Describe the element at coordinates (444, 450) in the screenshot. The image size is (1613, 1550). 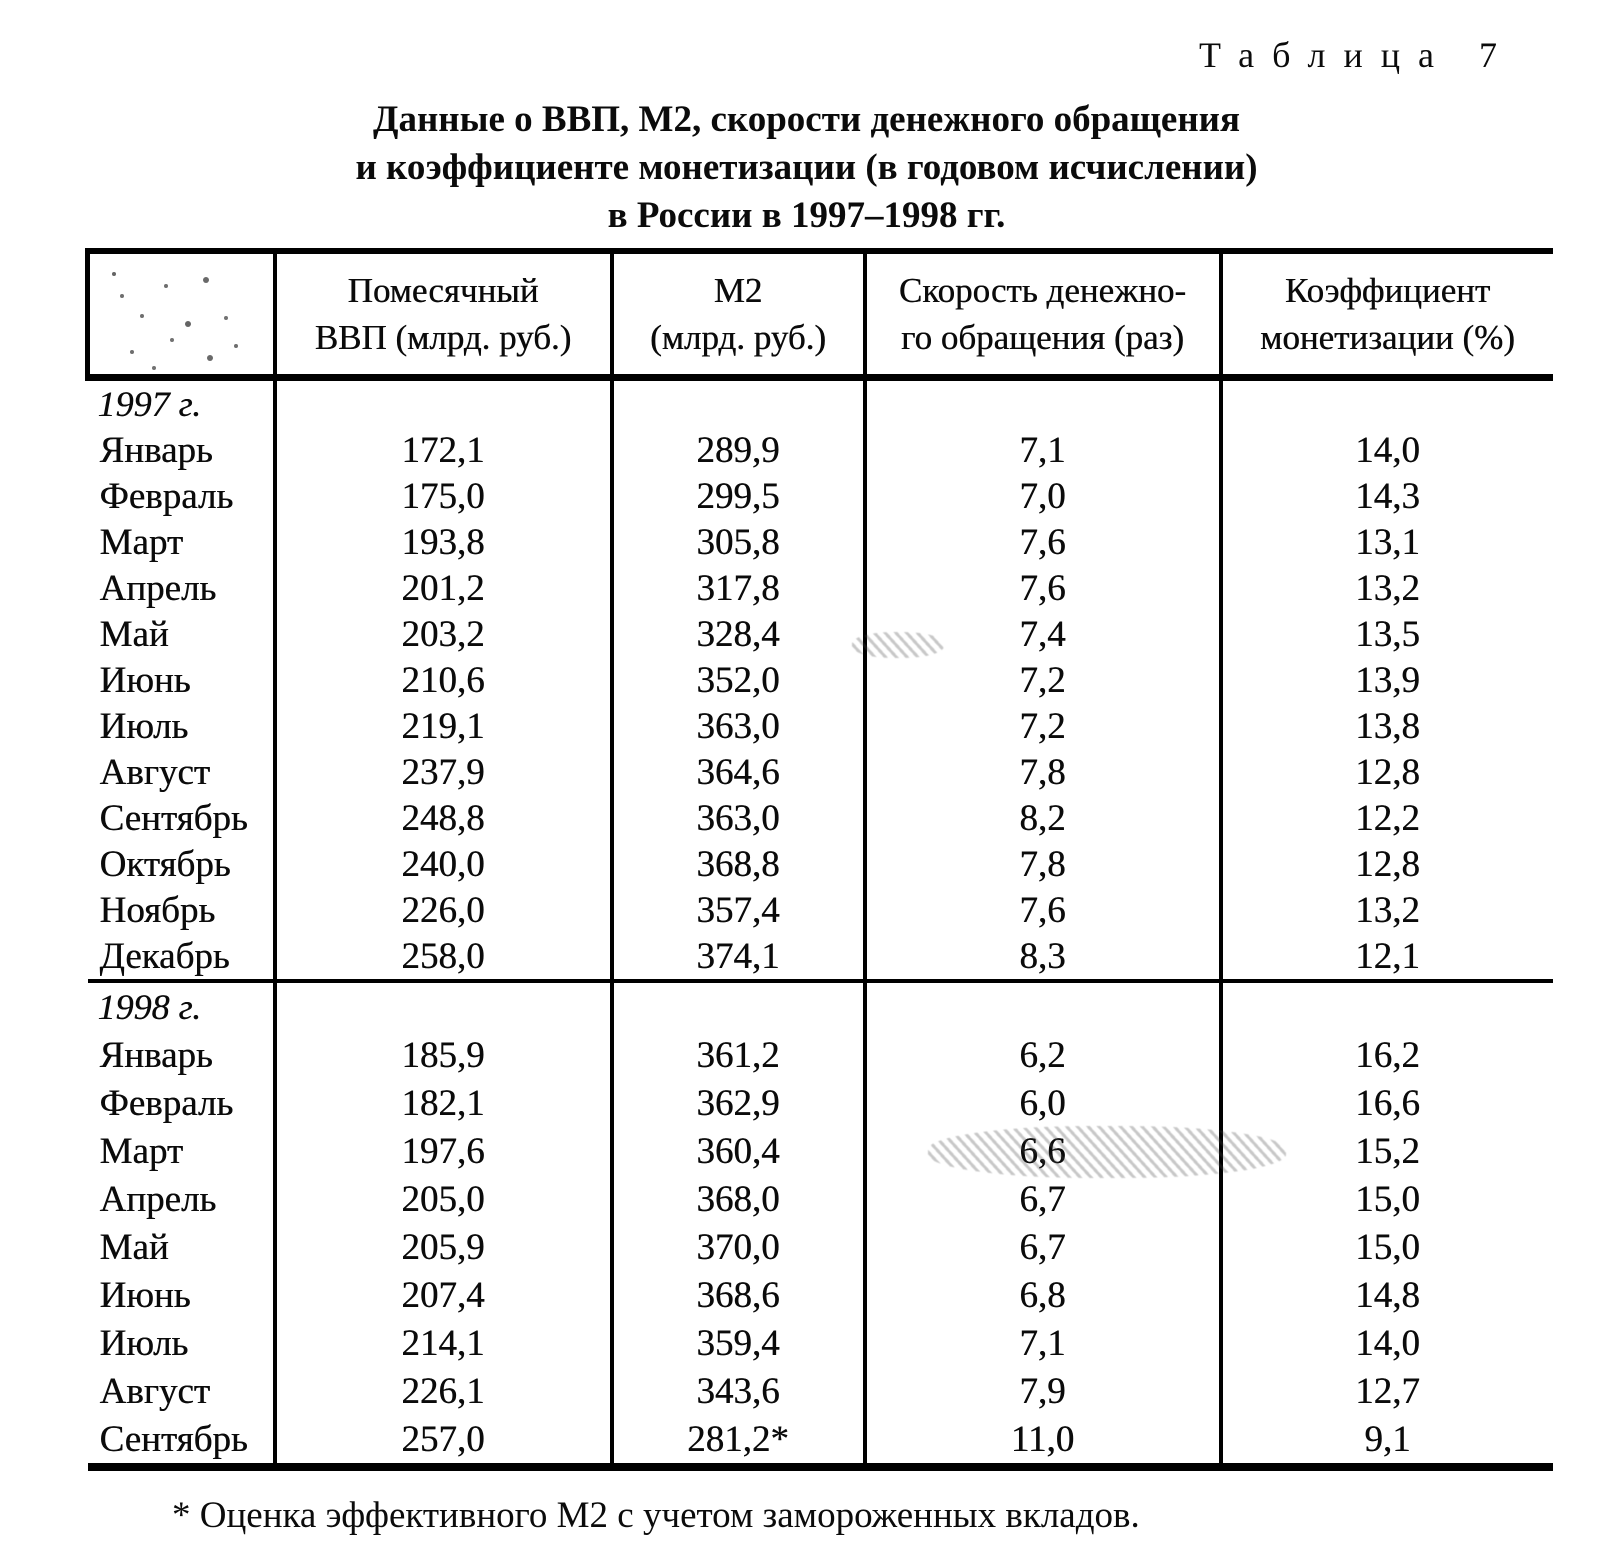
I see `value-cell: 172,1` at that location.